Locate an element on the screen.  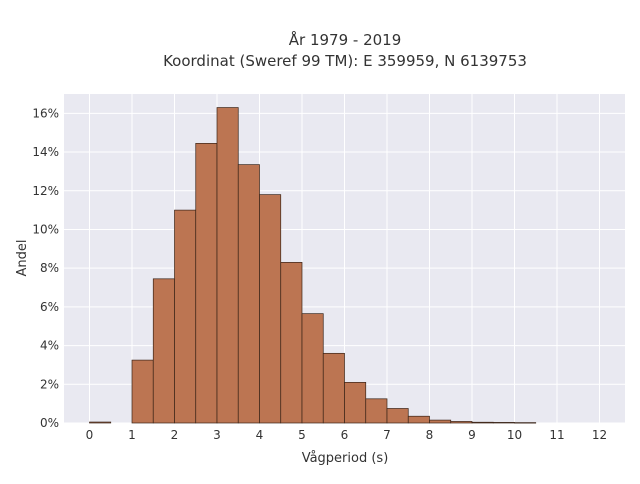
y-tick-label: 8% is located at coordinates (49, 268).